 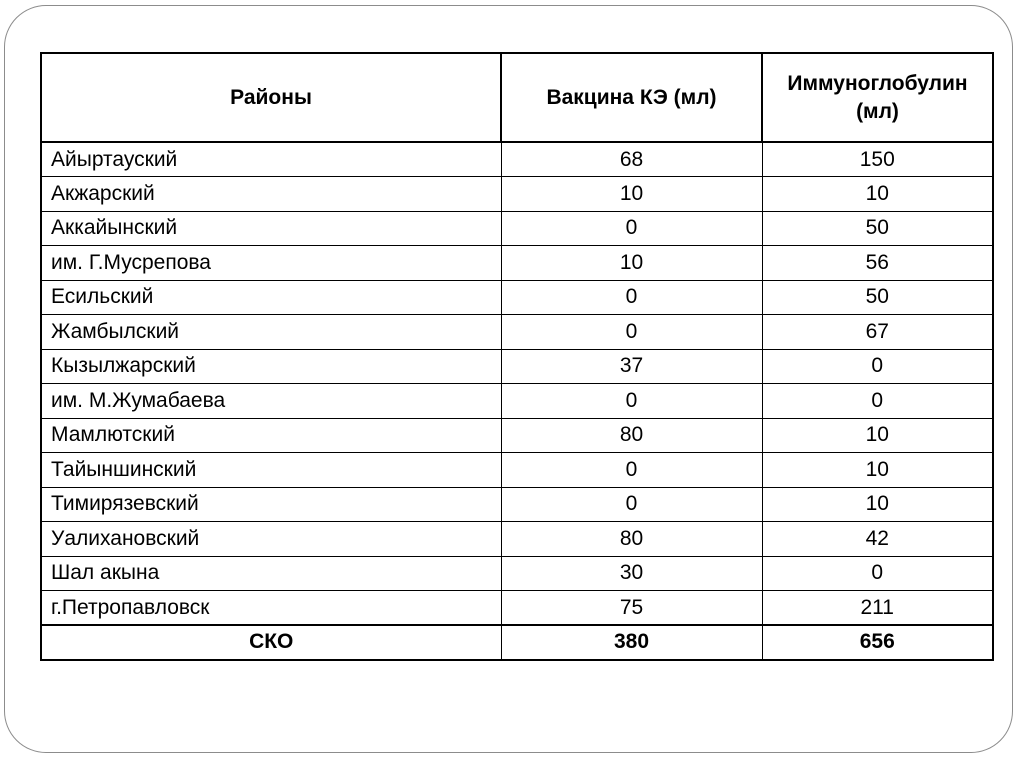 I want to click on district-cell: Мамлютский, so click(x=271, y=435).